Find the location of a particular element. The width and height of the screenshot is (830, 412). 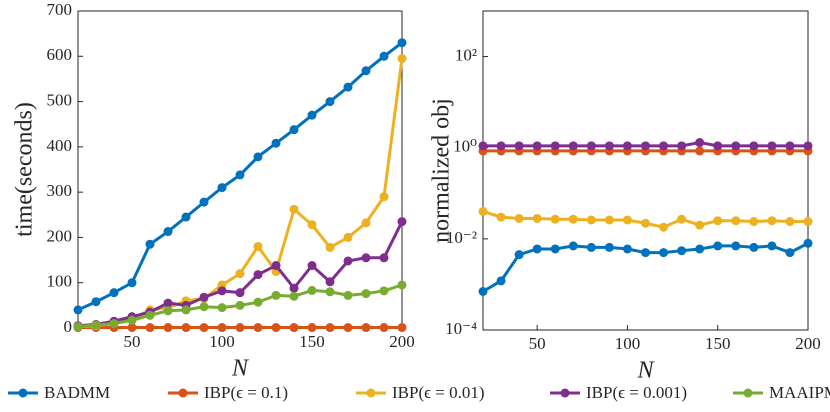

x-tick-label: 200 is located at coordinates (402, 341).